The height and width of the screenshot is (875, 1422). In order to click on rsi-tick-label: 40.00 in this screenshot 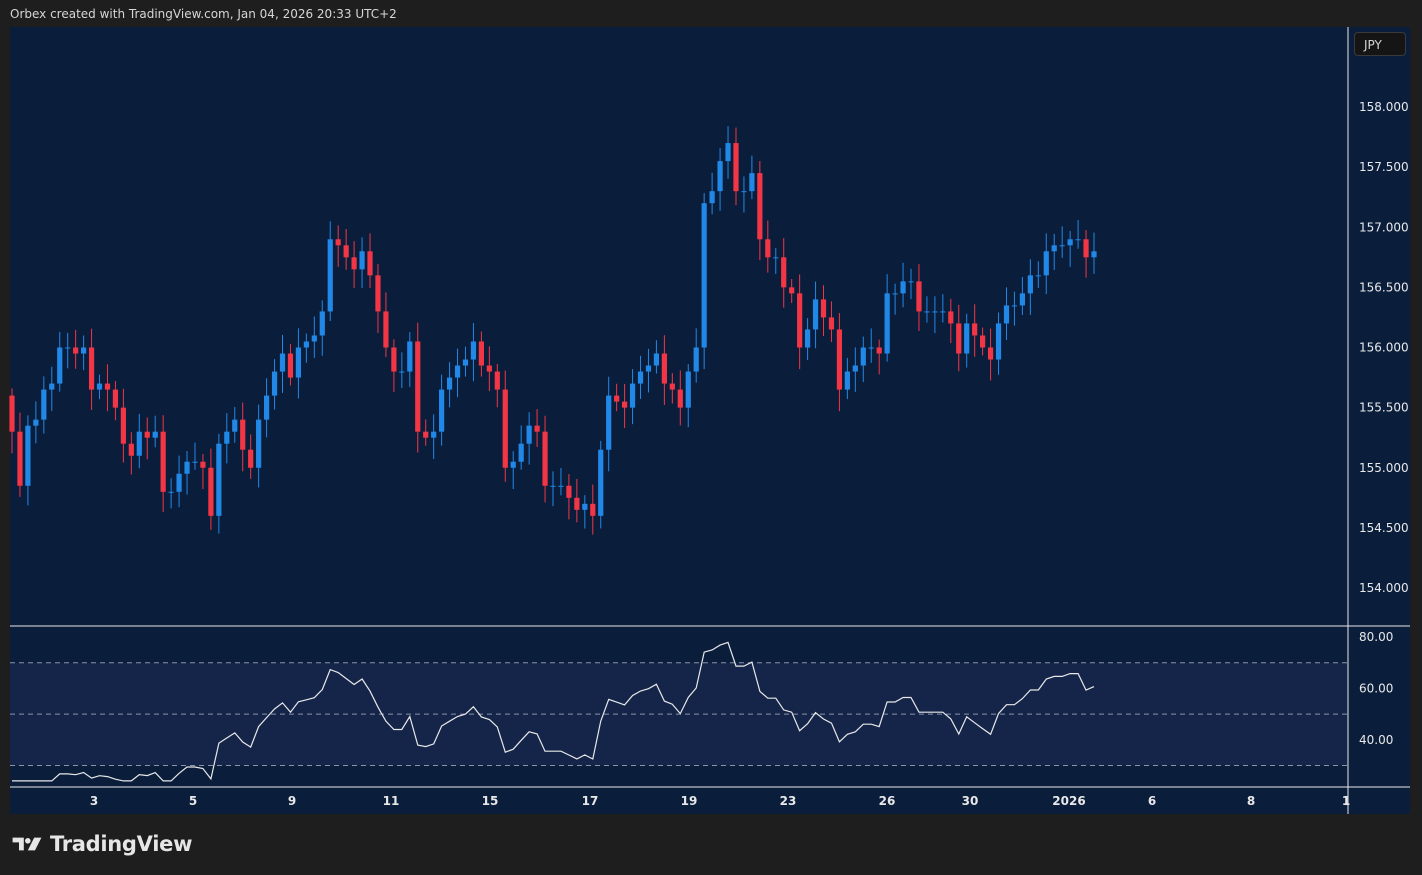, I will do `click(1376, 740)`.